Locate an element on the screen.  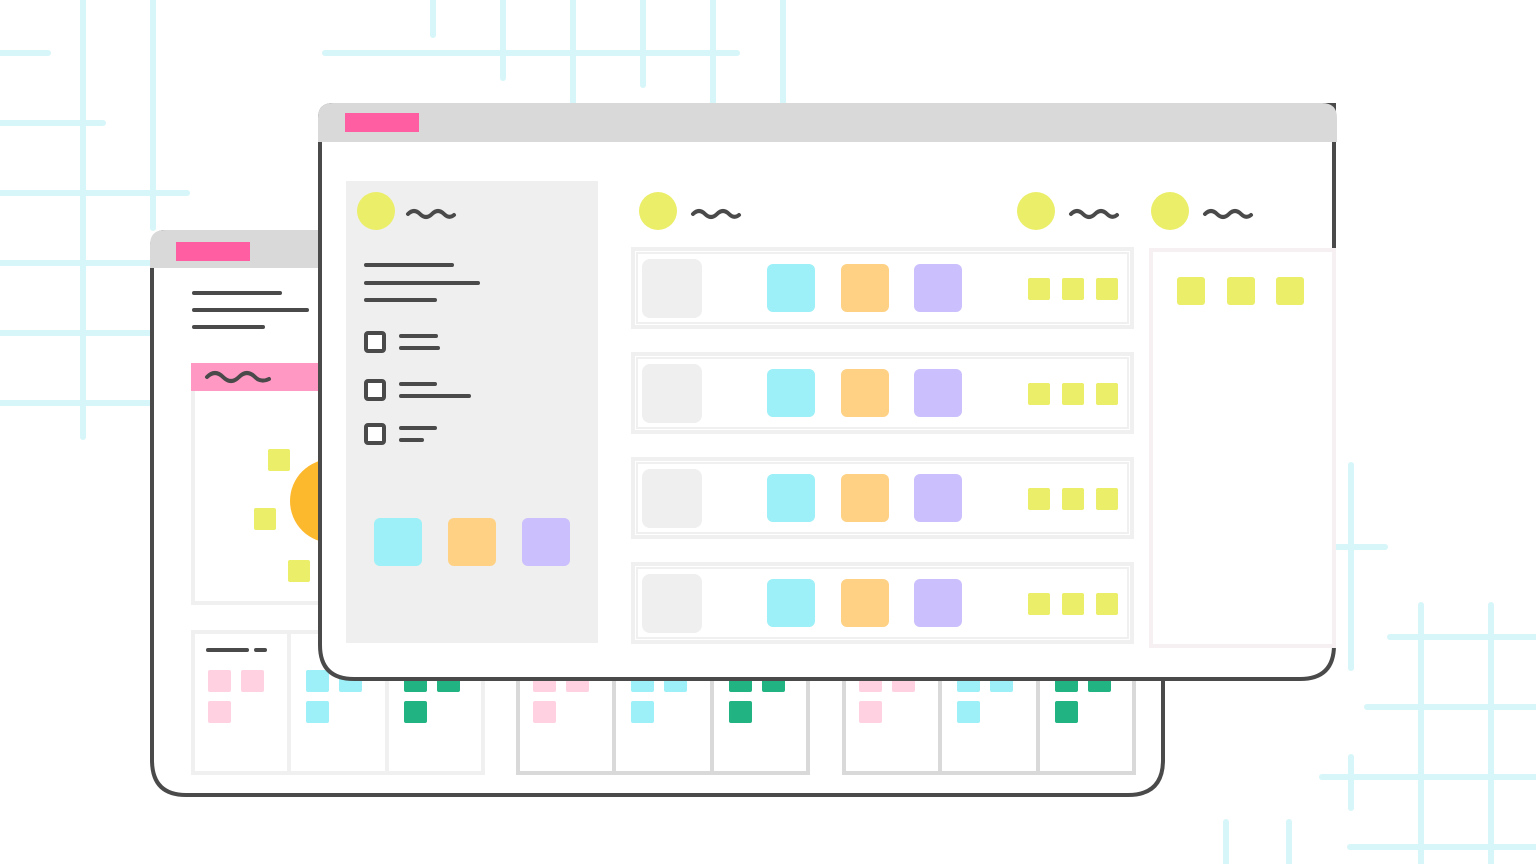
front-window-tab is located at coordinates (382, 122).